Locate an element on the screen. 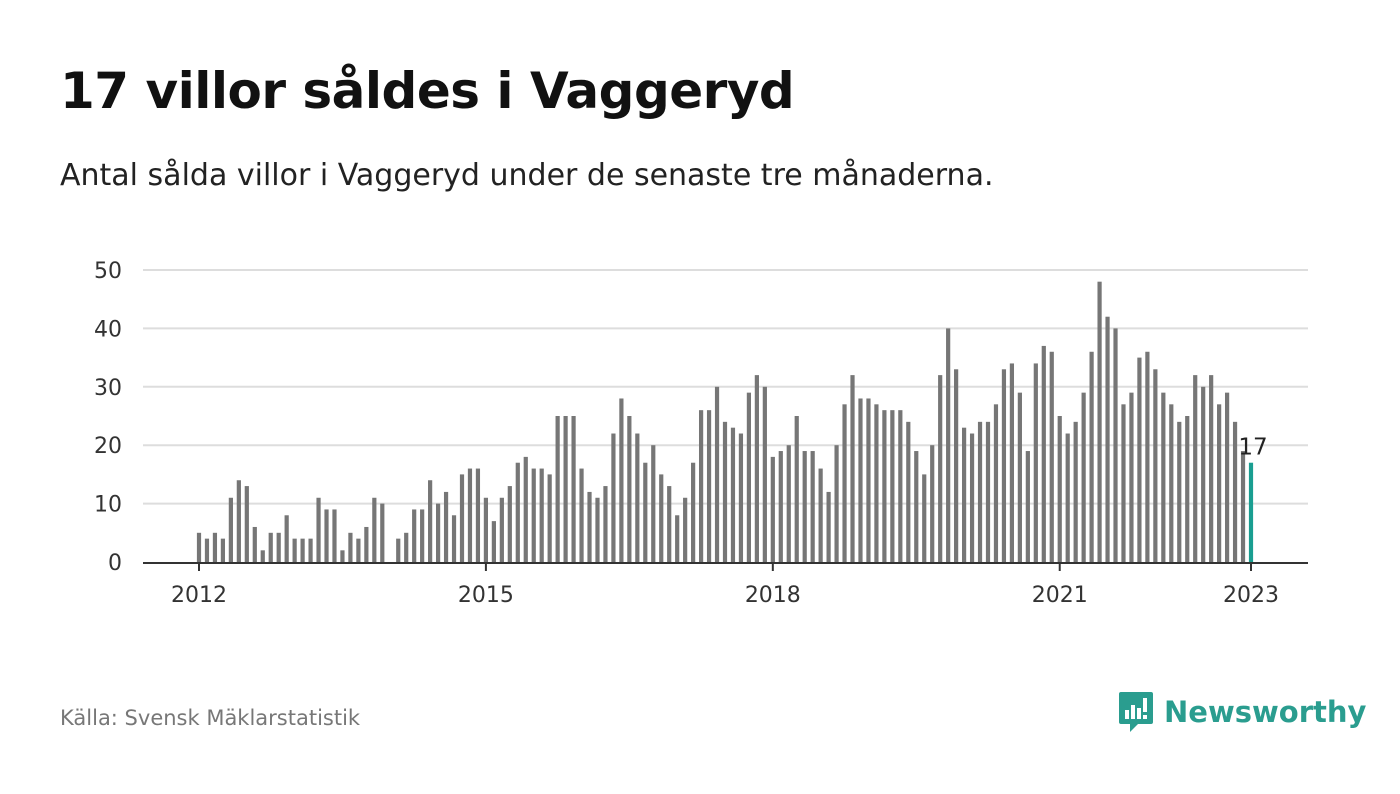 Image resolution: width=1400 pixels, height=794 pixels. y-axis-ticks: 0 10 20 30 40 50 is located at coordinates (108, 417).